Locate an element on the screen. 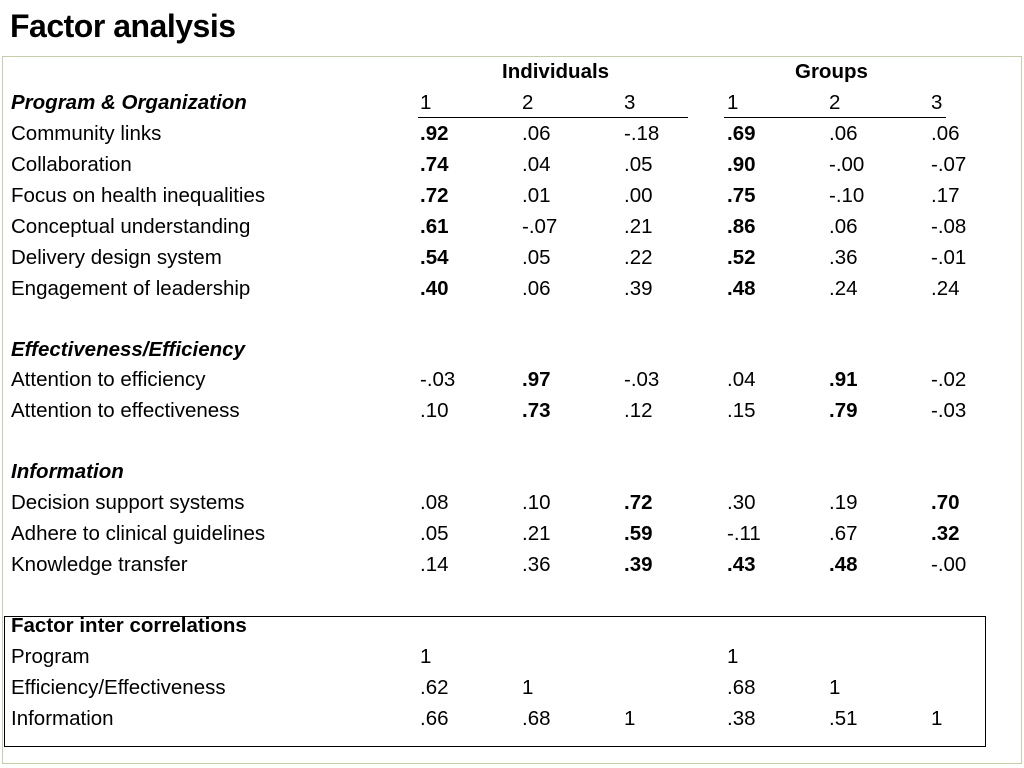 The height and width of the screenshot is (768, 1024). table-cell: .69 is located at coordinates (741, 133).